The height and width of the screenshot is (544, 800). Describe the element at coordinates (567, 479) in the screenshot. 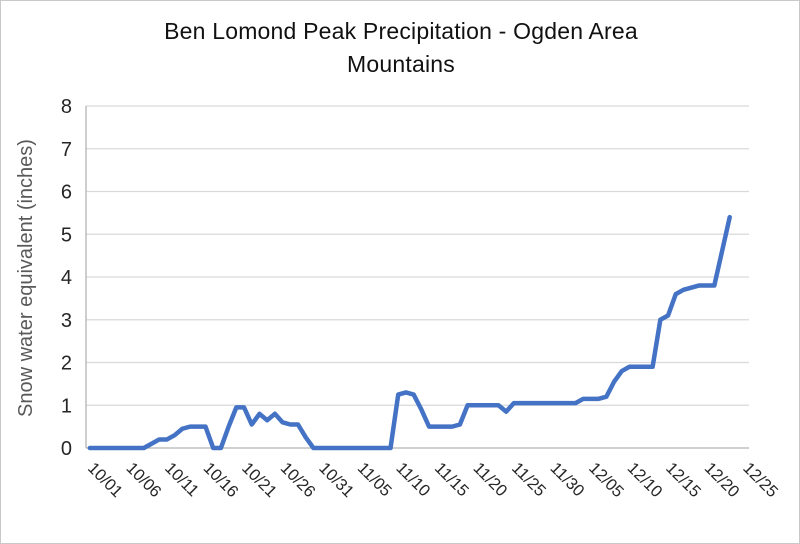

I see `x-tick-label: 11/30` at that location.